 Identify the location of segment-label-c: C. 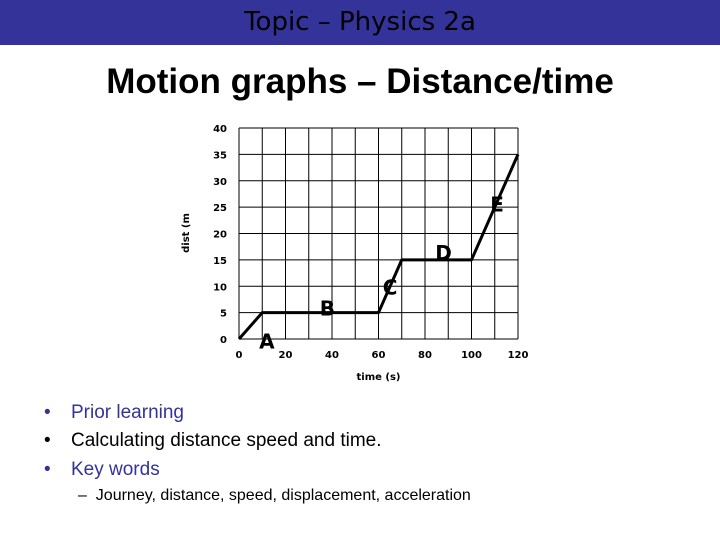
(390, 287).